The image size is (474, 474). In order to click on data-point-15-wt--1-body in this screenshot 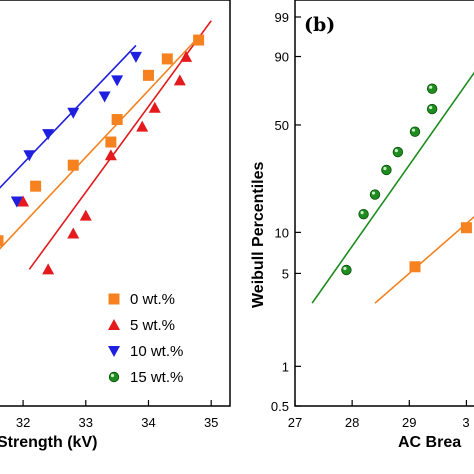, I will do `click(363, 214)`.